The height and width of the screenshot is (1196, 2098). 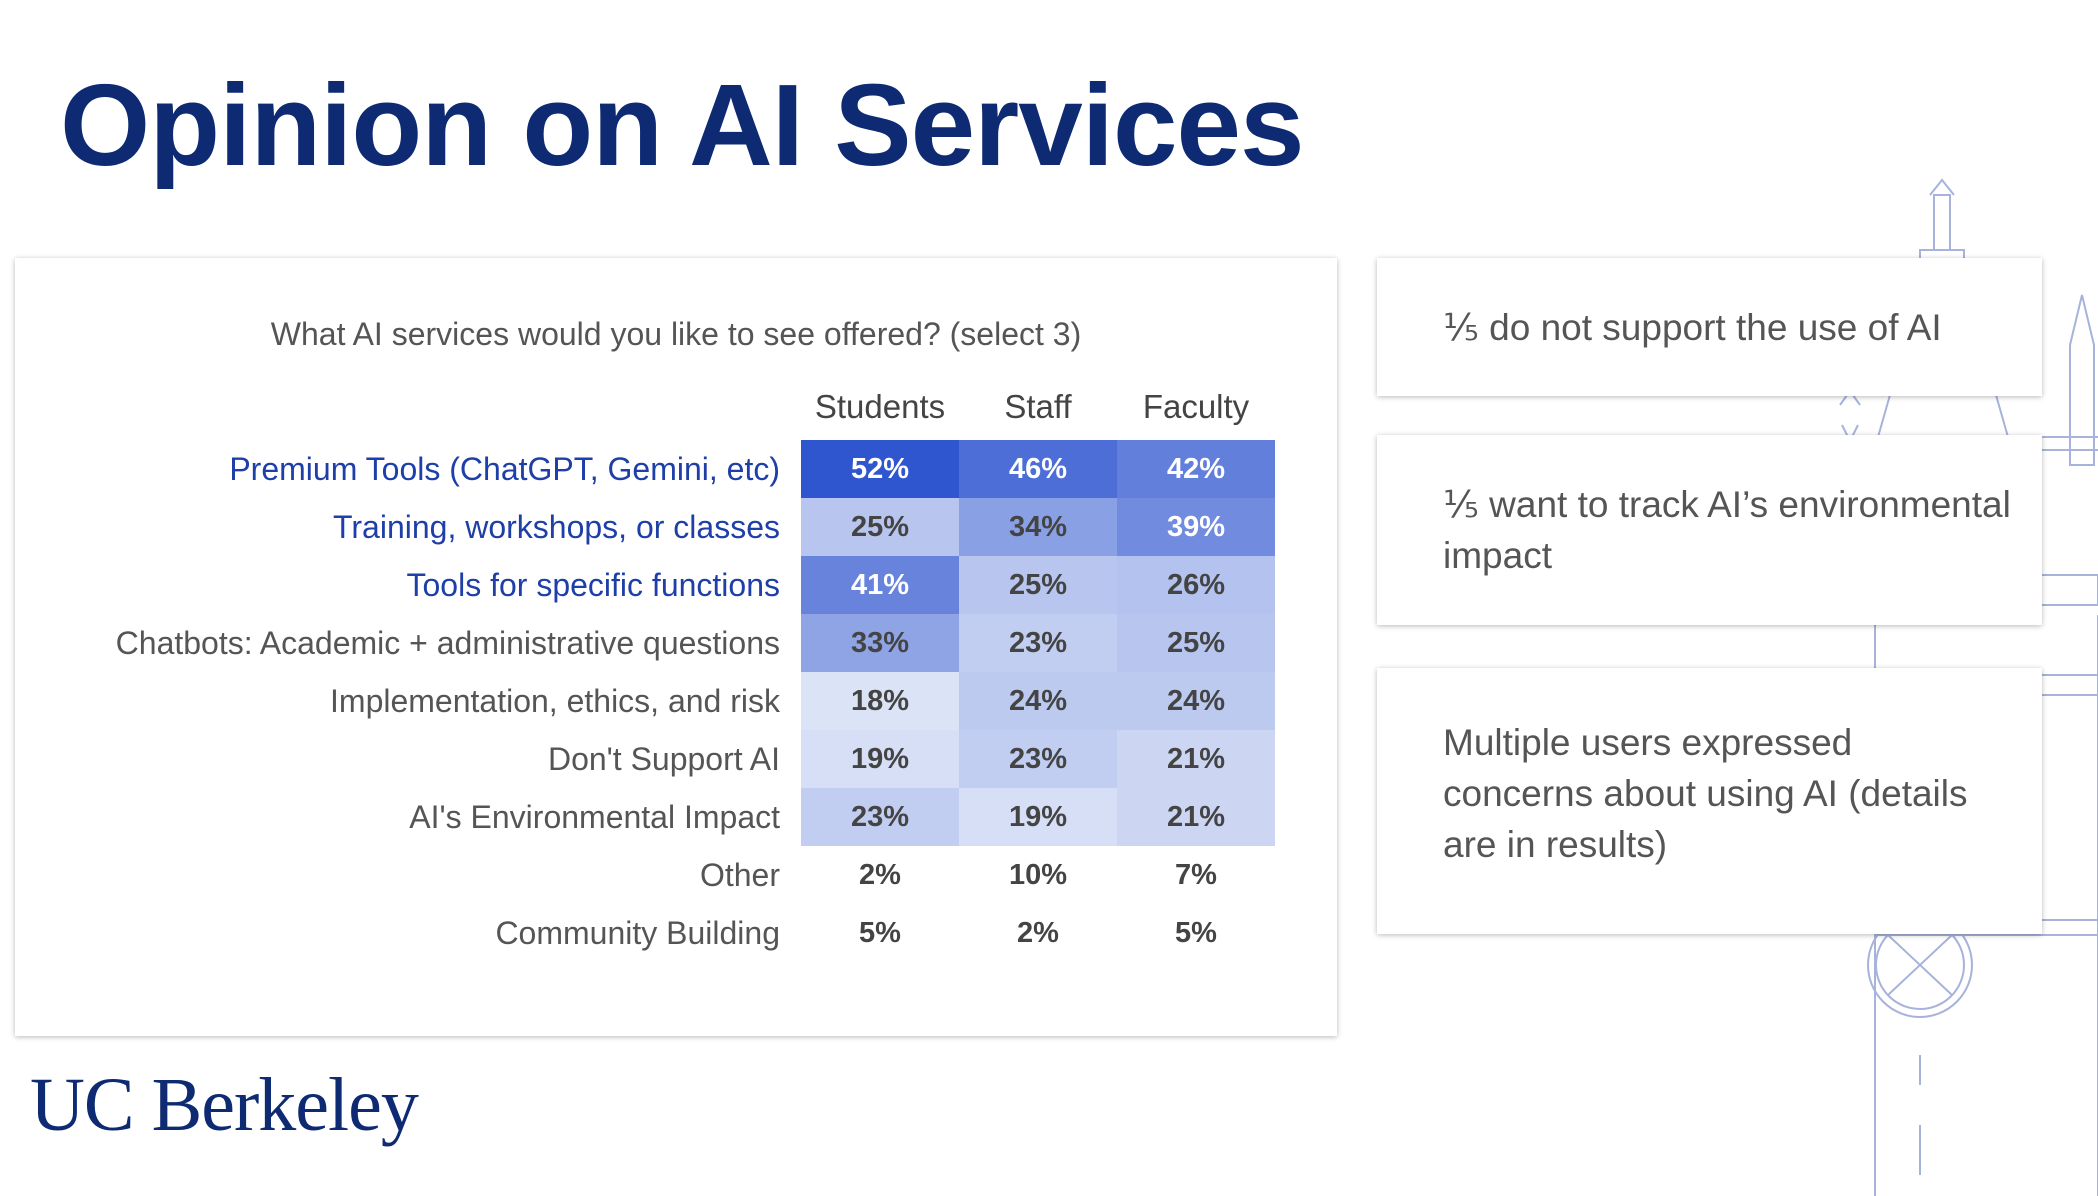 What do you see at coordinates (880, 701) in the screenshot?
I see `heatmap-cell: 18%` at bounding box center [880, 701].